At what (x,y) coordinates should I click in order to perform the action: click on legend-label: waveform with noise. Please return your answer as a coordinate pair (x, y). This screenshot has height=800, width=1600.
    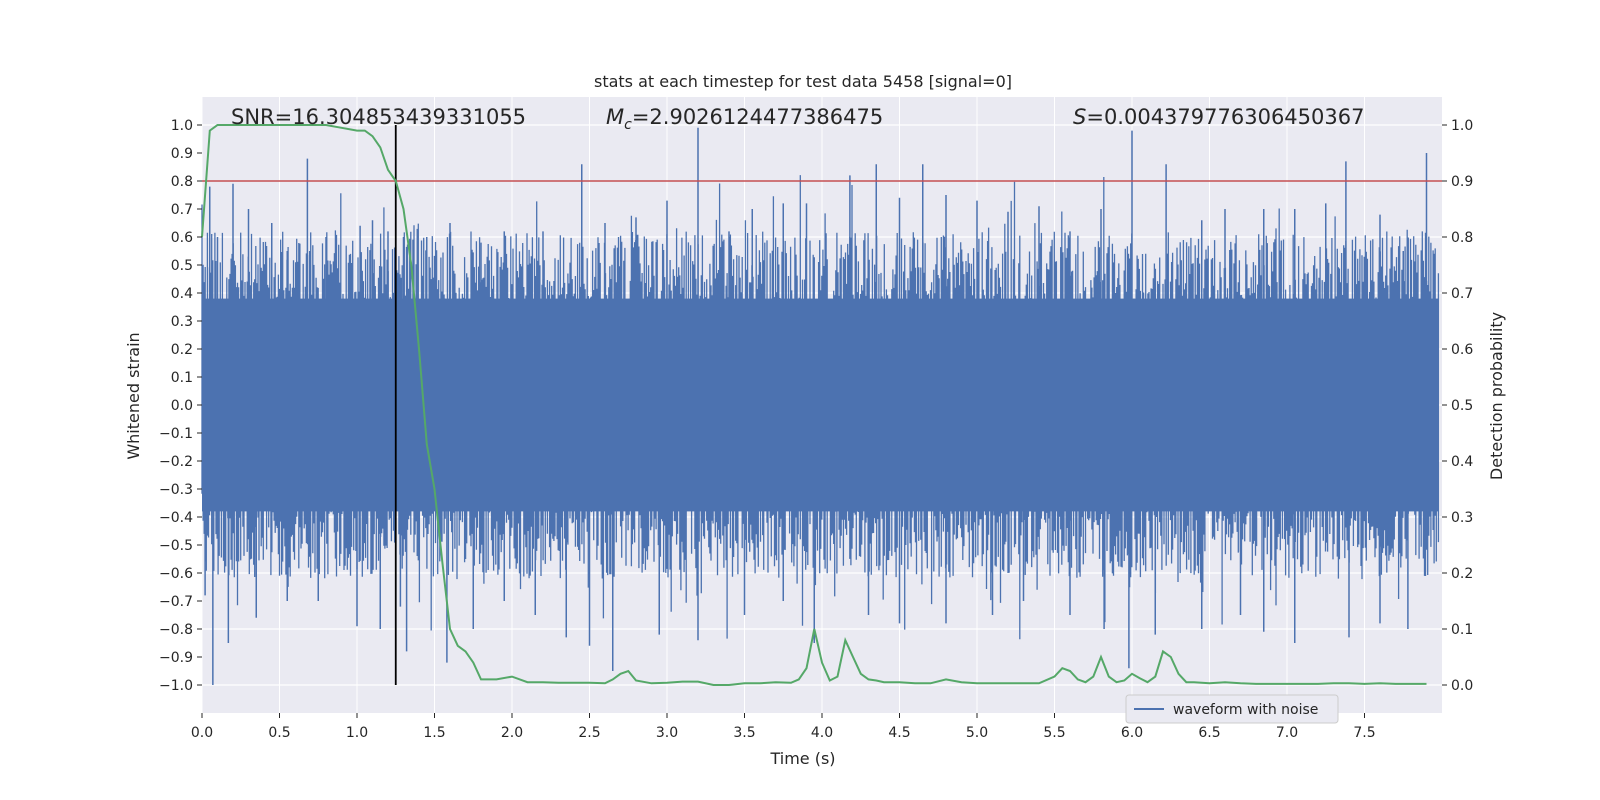
    Looking at the image, I should click on (1245, 710).